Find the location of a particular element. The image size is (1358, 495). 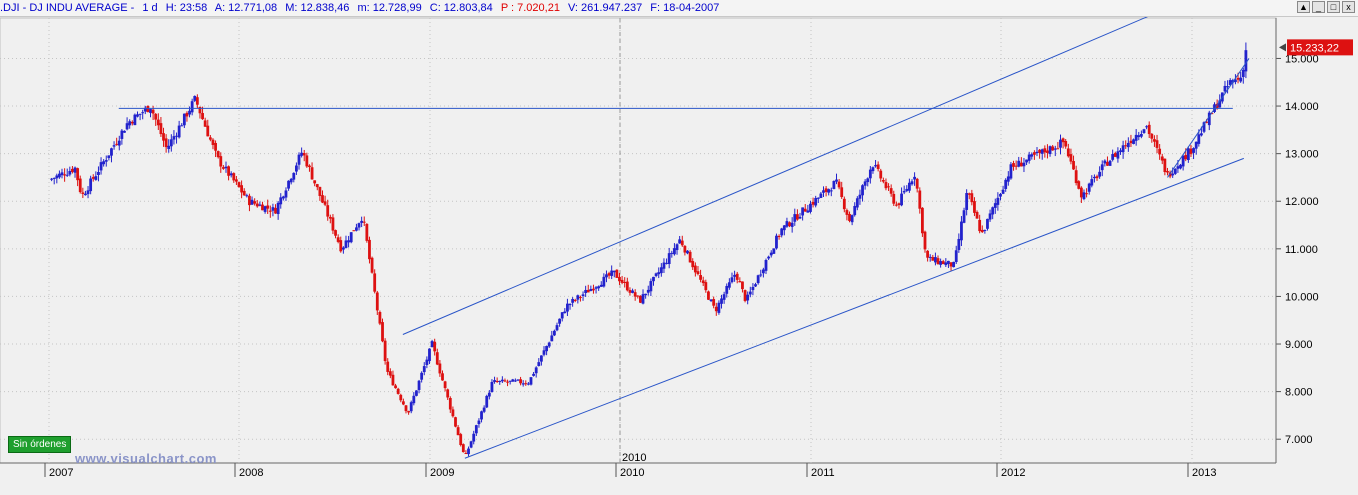

points-label: P : 7.020,21 is located at coordinates (530, 8).